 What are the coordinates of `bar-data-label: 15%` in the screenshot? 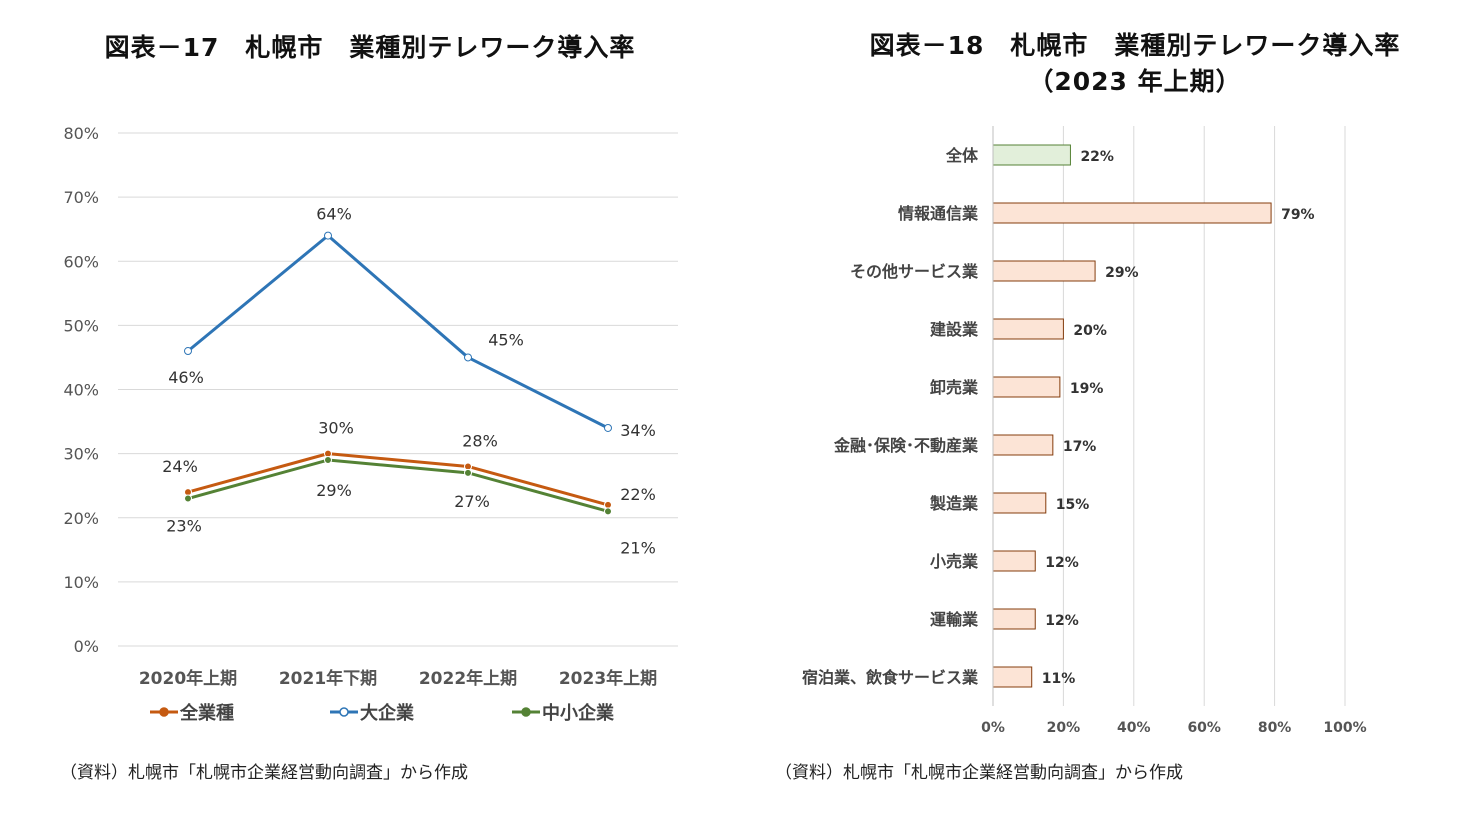 It's located at (1073, 505).